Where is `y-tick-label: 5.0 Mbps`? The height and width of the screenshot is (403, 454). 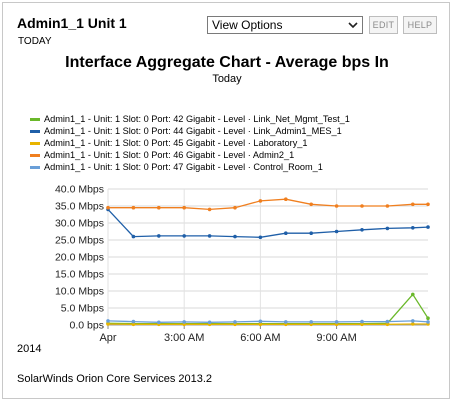 y-tick-label: 5.0 Mbps is located at coordinates (82, 309).